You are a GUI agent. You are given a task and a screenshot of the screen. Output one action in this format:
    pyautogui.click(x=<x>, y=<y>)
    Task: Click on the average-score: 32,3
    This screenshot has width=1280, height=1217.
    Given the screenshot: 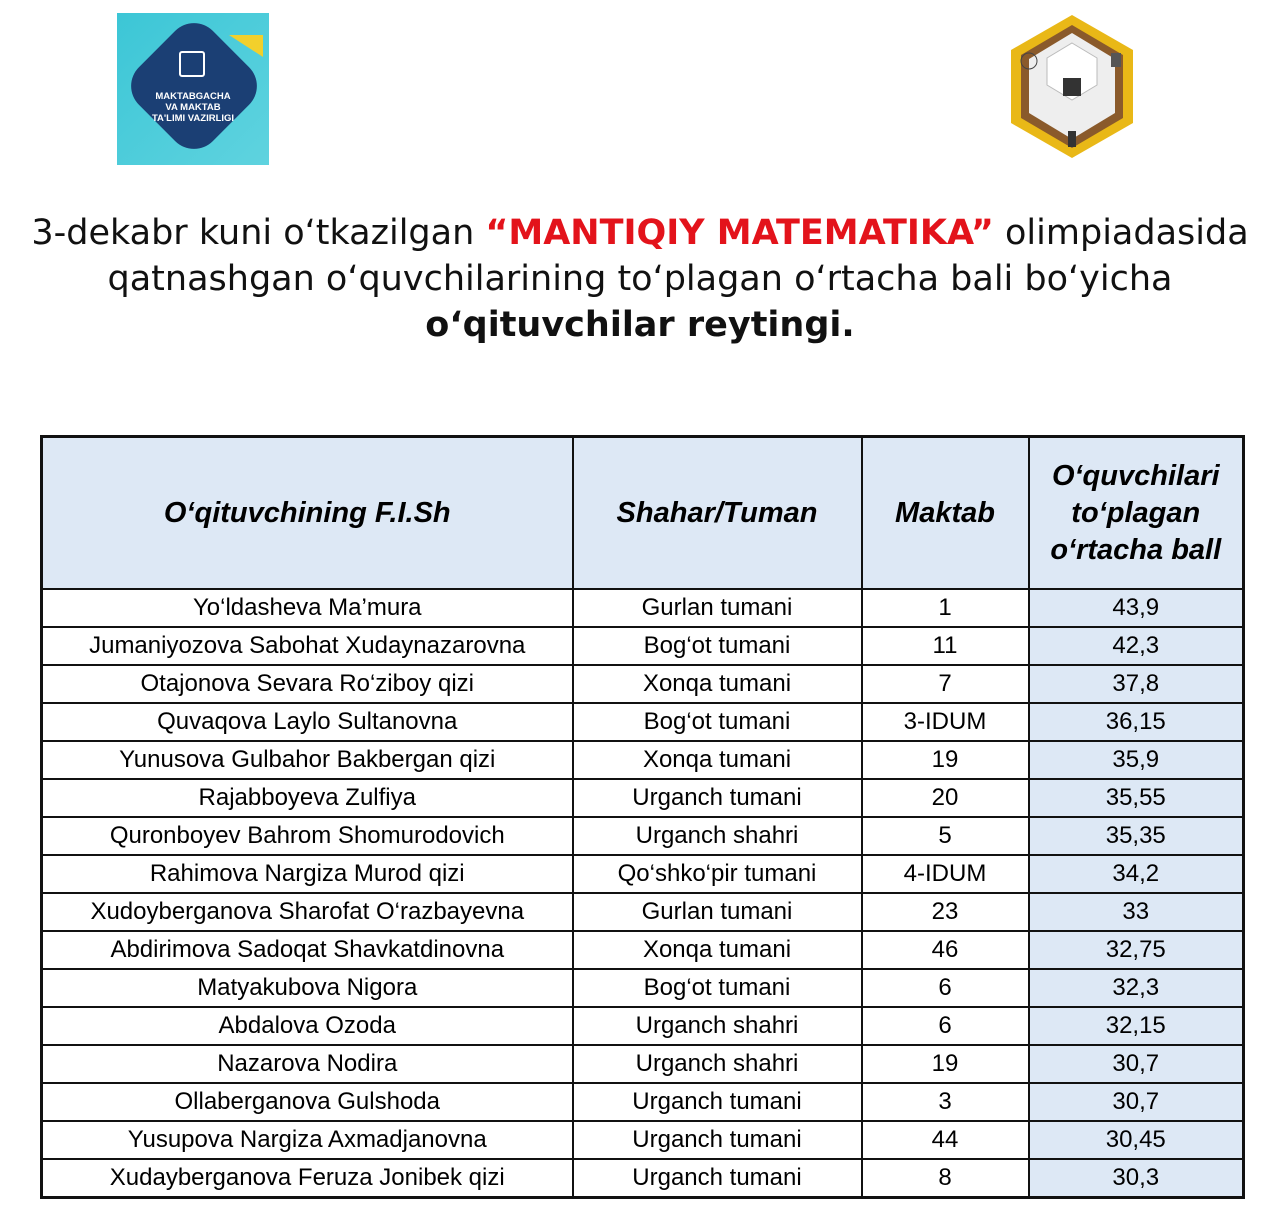 What is the action you would take?
    pyautogui.click(x=1136, y=988)
    